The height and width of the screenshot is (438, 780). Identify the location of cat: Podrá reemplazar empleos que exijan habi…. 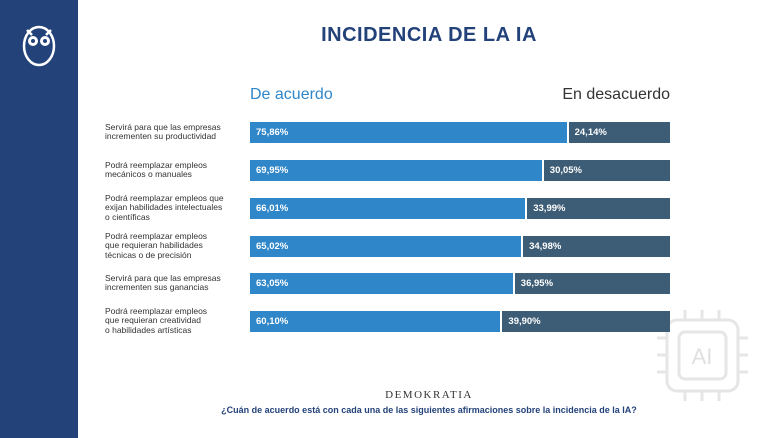
(164, 207).